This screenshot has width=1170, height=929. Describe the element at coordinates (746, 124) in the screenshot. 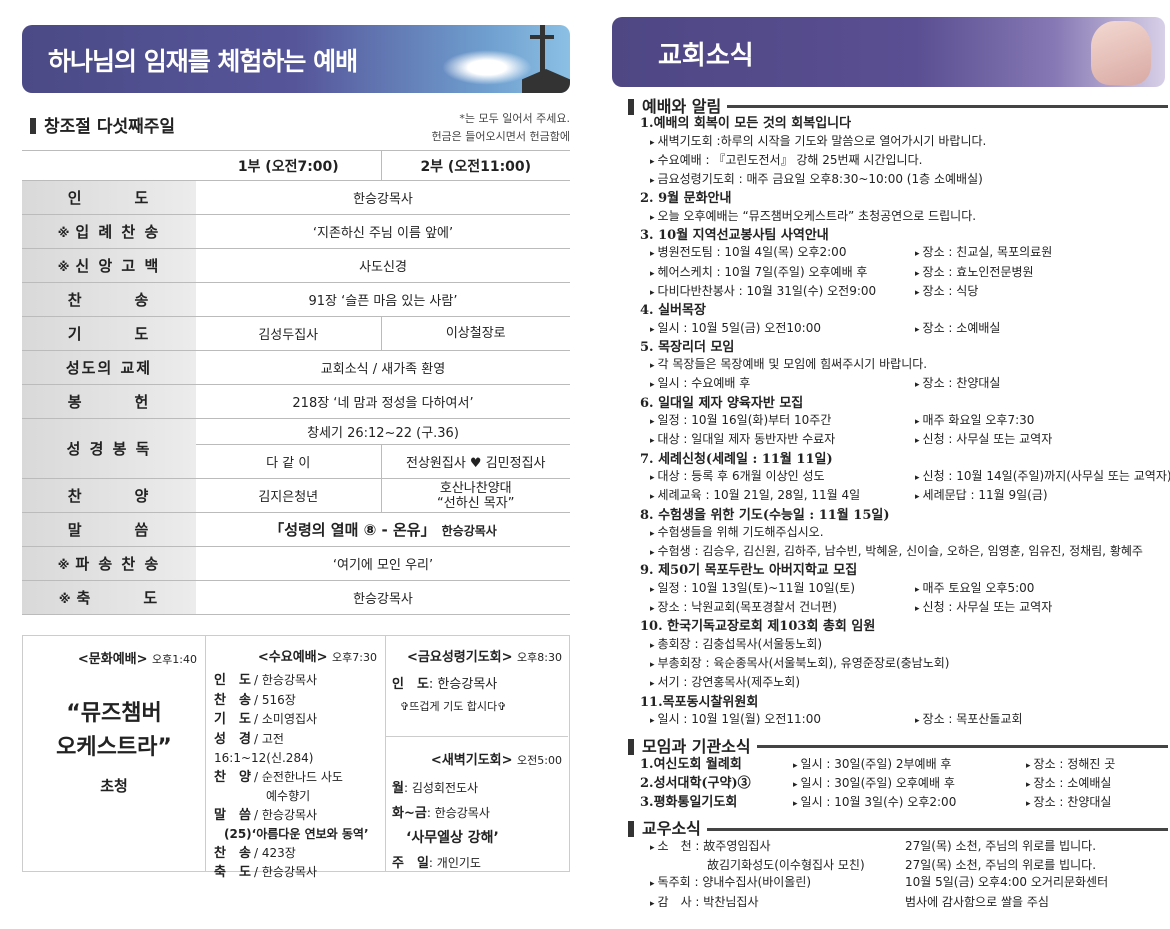

I see `item-heading: 1.예배의 회복이 모든 것의 회복입니다` at that location.